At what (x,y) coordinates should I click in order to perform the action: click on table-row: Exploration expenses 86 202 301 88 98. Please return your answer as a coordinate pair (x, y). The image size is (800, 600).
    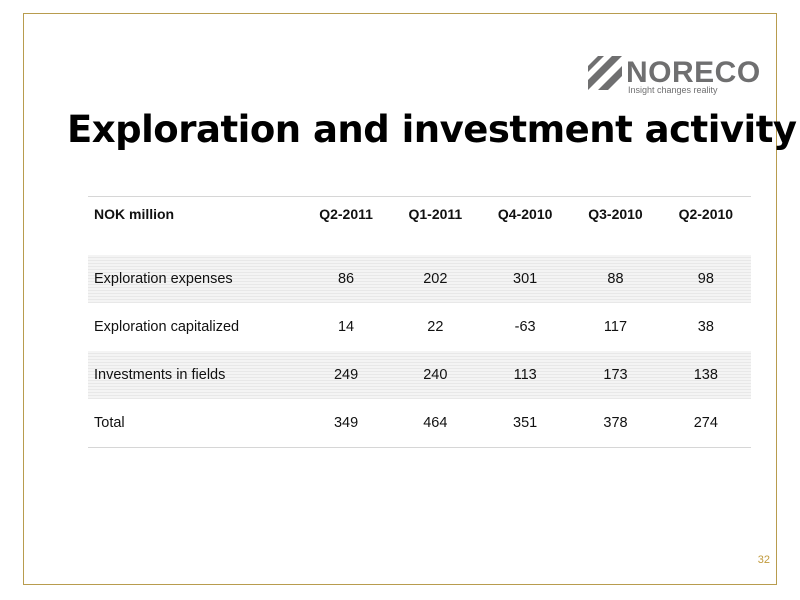
    Looking at the image, I should click on (419, 279).